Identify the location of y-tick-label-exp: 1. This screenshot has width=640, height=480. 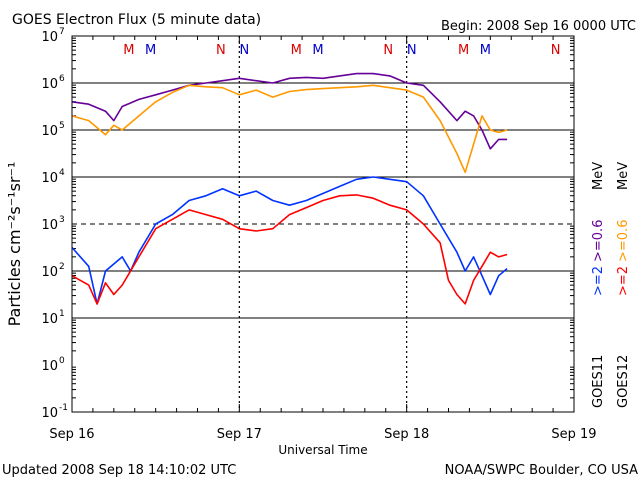
(62, 314).